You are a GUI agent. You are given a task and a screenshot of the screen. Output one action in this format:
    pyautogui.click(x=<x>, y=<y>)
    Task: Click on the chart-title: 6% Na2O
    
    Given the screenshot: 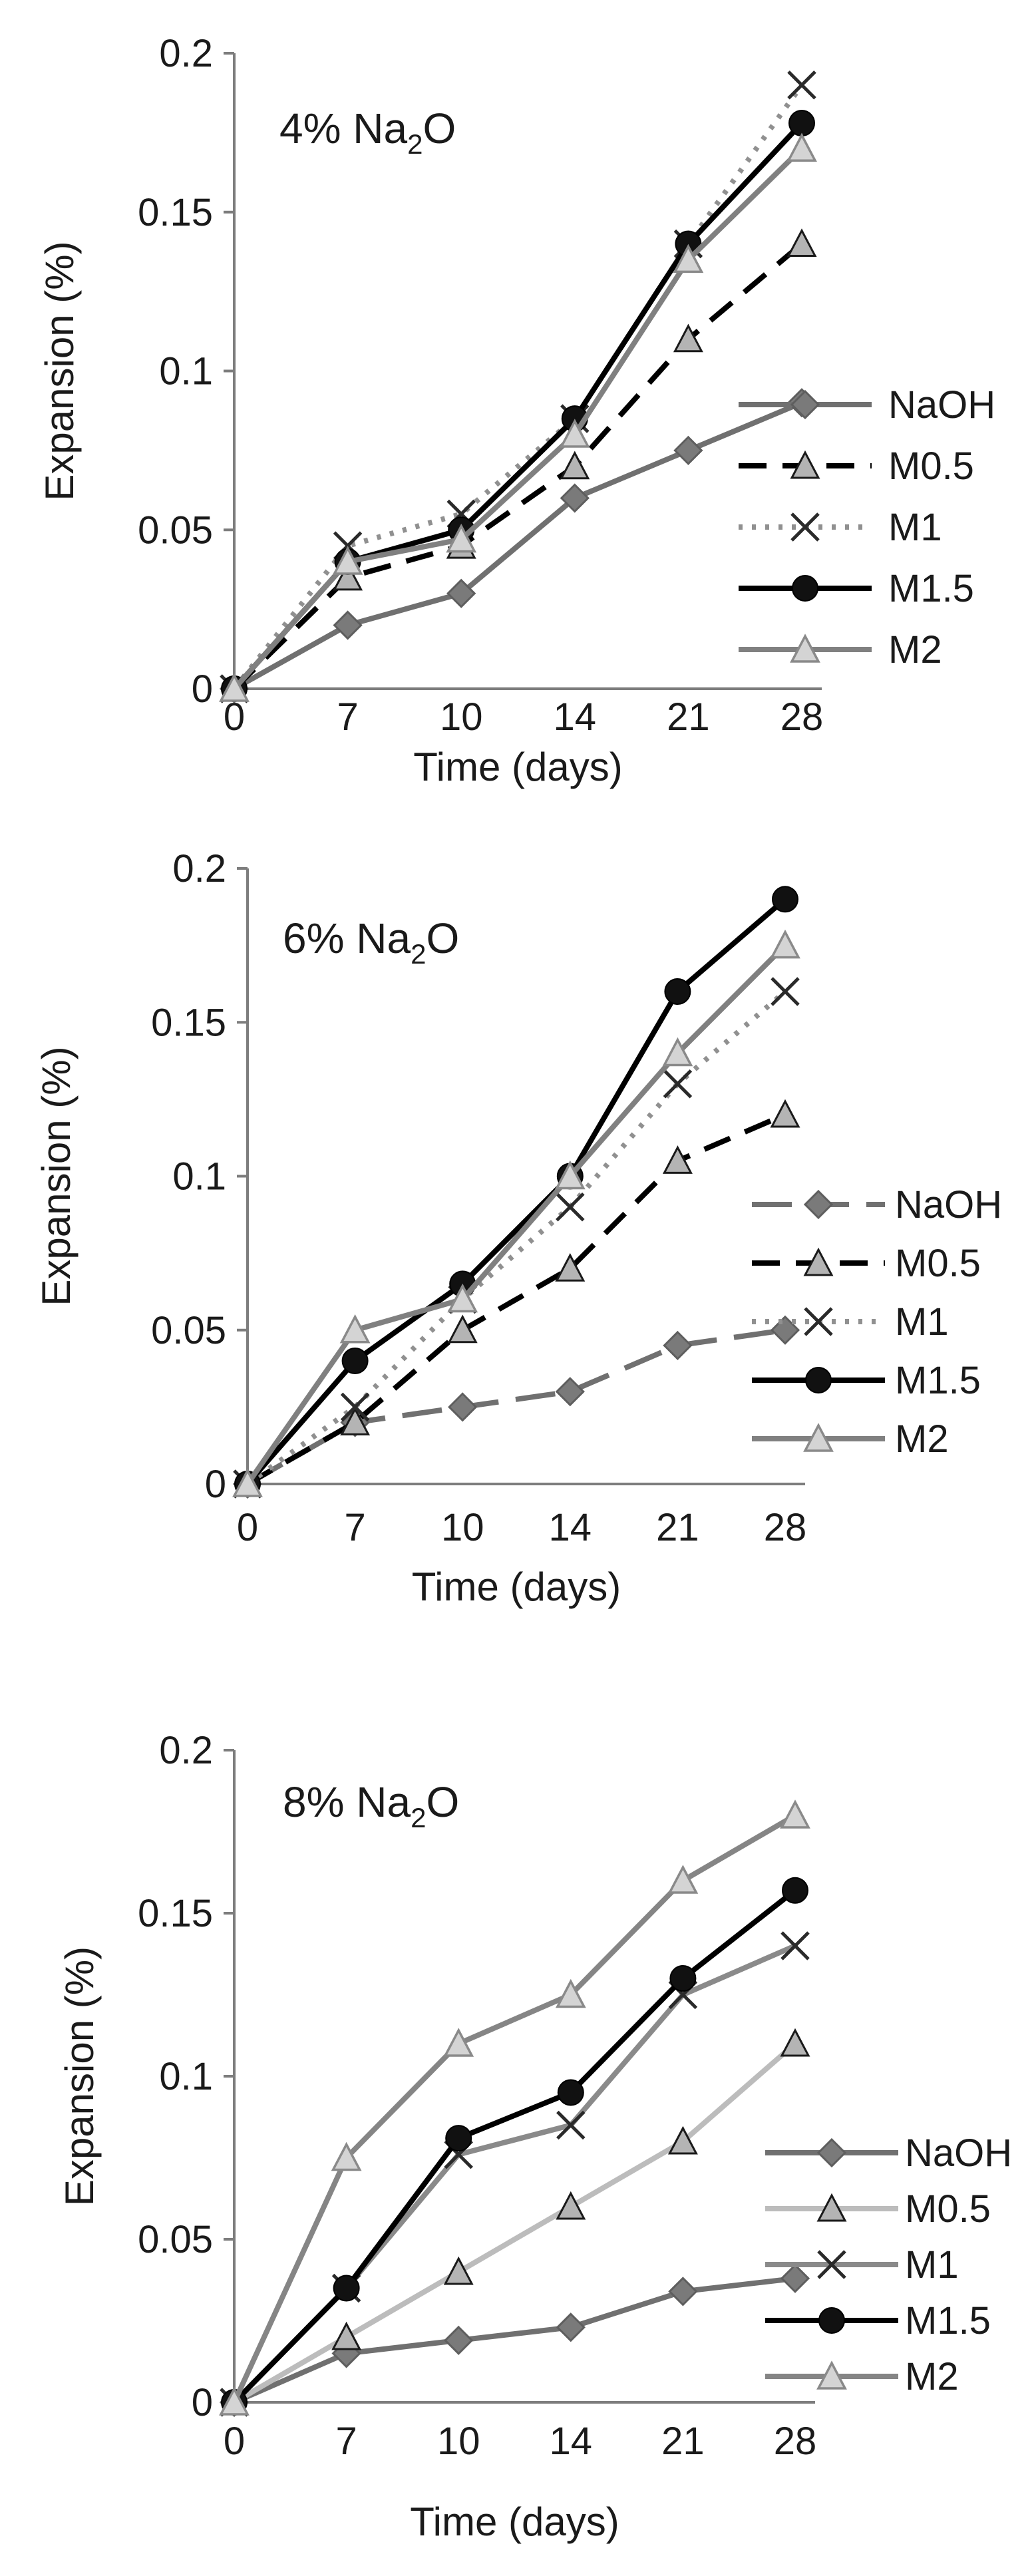 What is the action you would take?
    pyautogui.click(x=371, y=942)
    